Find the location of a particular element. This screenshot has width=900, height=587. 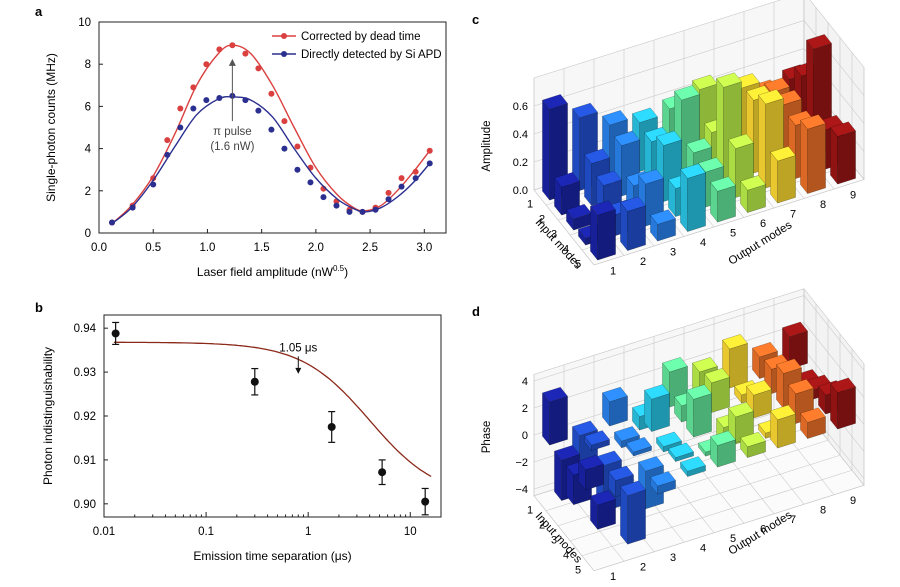

x-tick-label: 1.0 is located at coordinates (207, 248).